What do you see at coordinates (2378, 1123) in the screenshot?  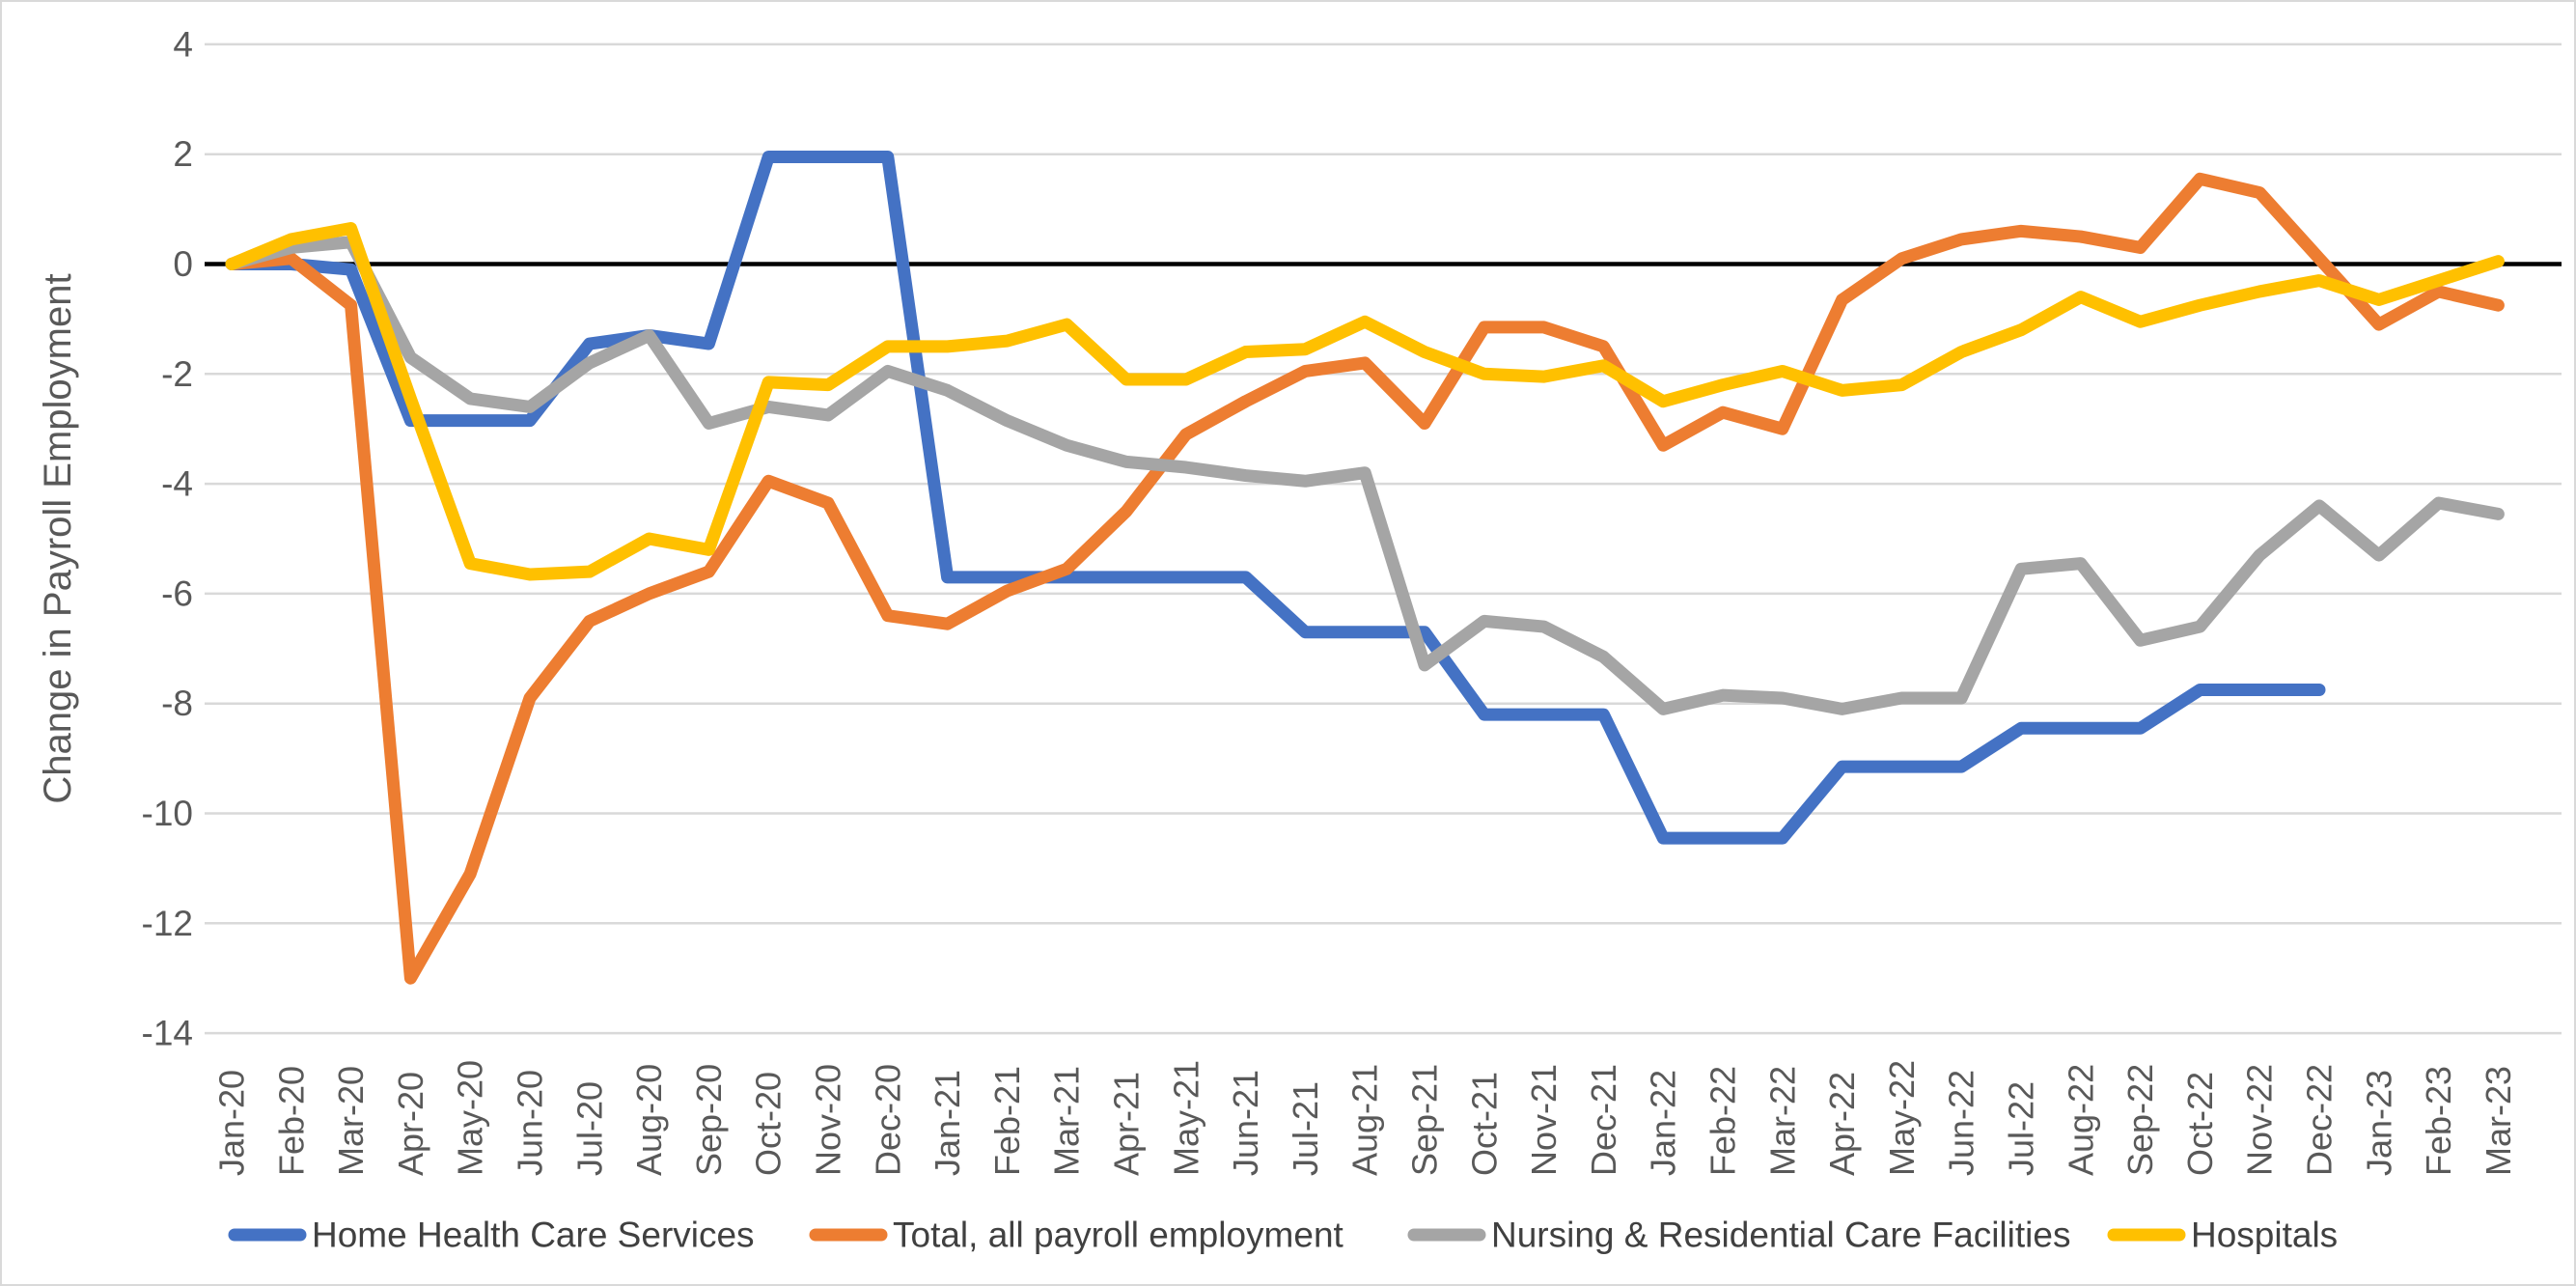 I see `x-tick-label: Jan-23` at bounding box center [2378, 1123].